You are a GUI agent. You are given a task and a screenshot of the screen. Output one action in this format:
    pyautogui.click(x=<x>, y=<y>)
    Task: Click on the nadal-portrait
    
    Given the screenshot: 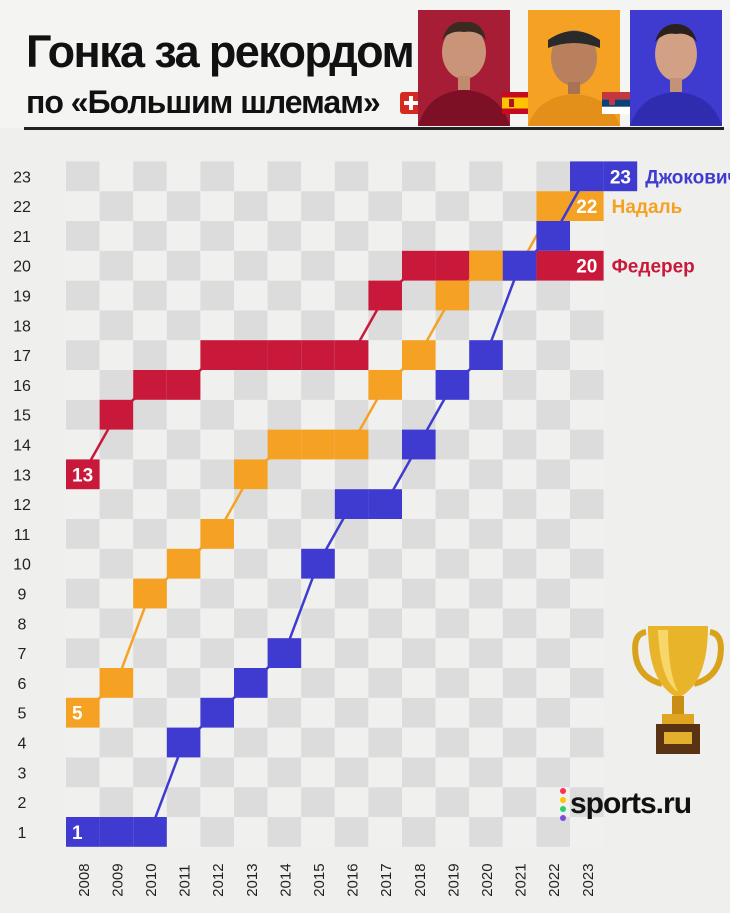 What is the action you would take?
    pyautogui.click(x=574, y=68)
    